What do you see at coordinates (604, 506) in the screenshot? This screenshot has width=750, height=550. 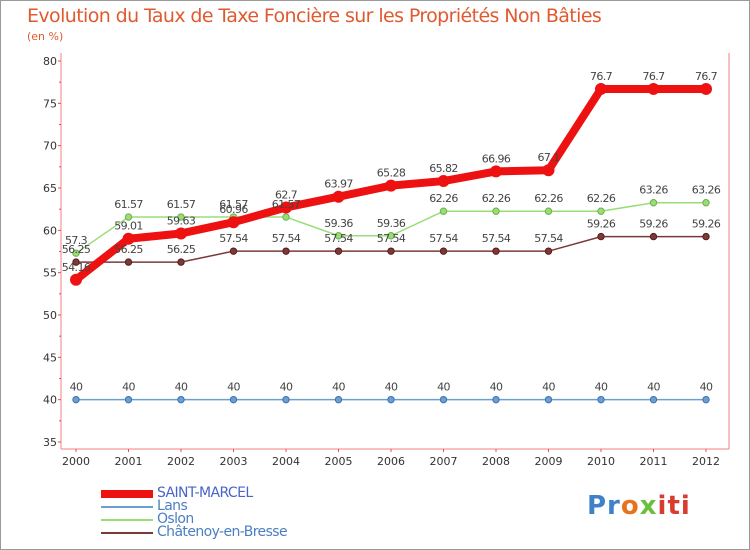 I see `logo-part-1: Pr` at bounding box center [604, 506].